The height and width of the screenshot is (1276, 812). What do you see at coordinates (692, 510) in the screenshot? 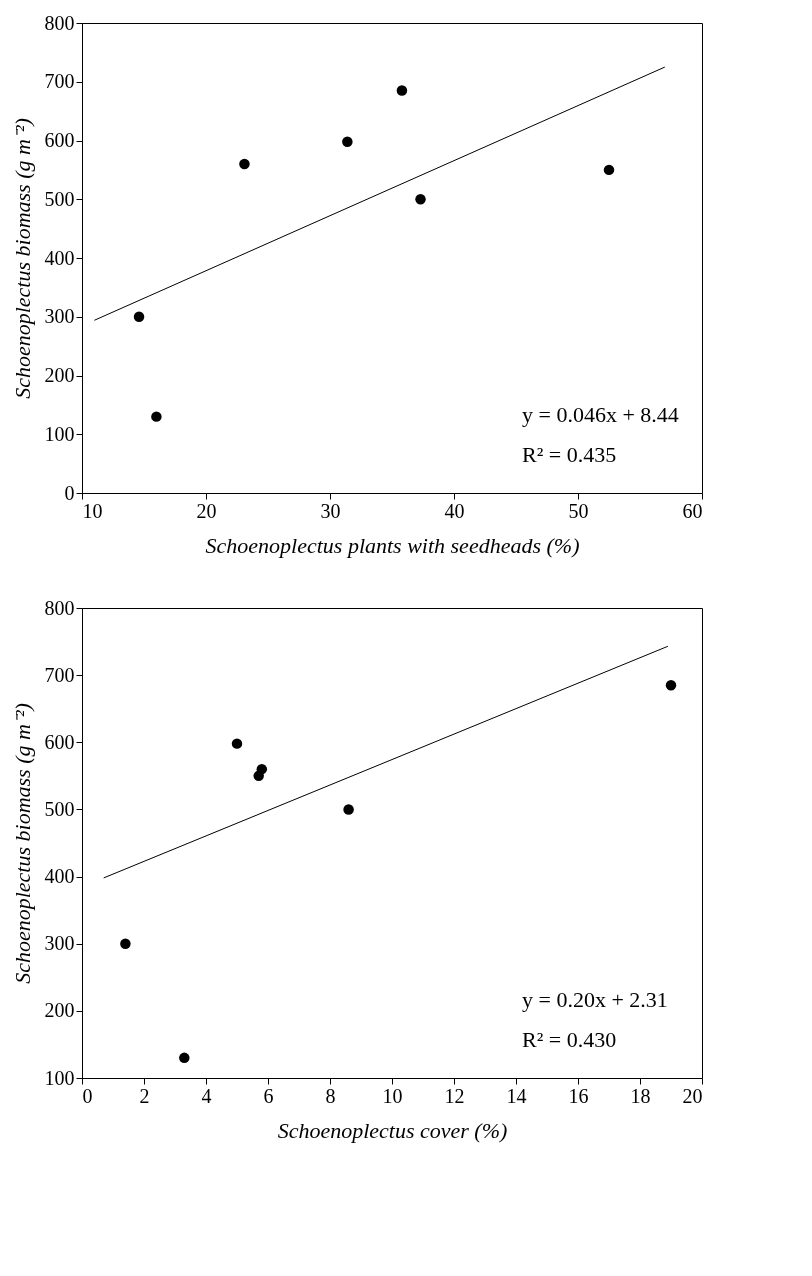
I see `x-tick-label: 60` at bounding box center [692, 510].